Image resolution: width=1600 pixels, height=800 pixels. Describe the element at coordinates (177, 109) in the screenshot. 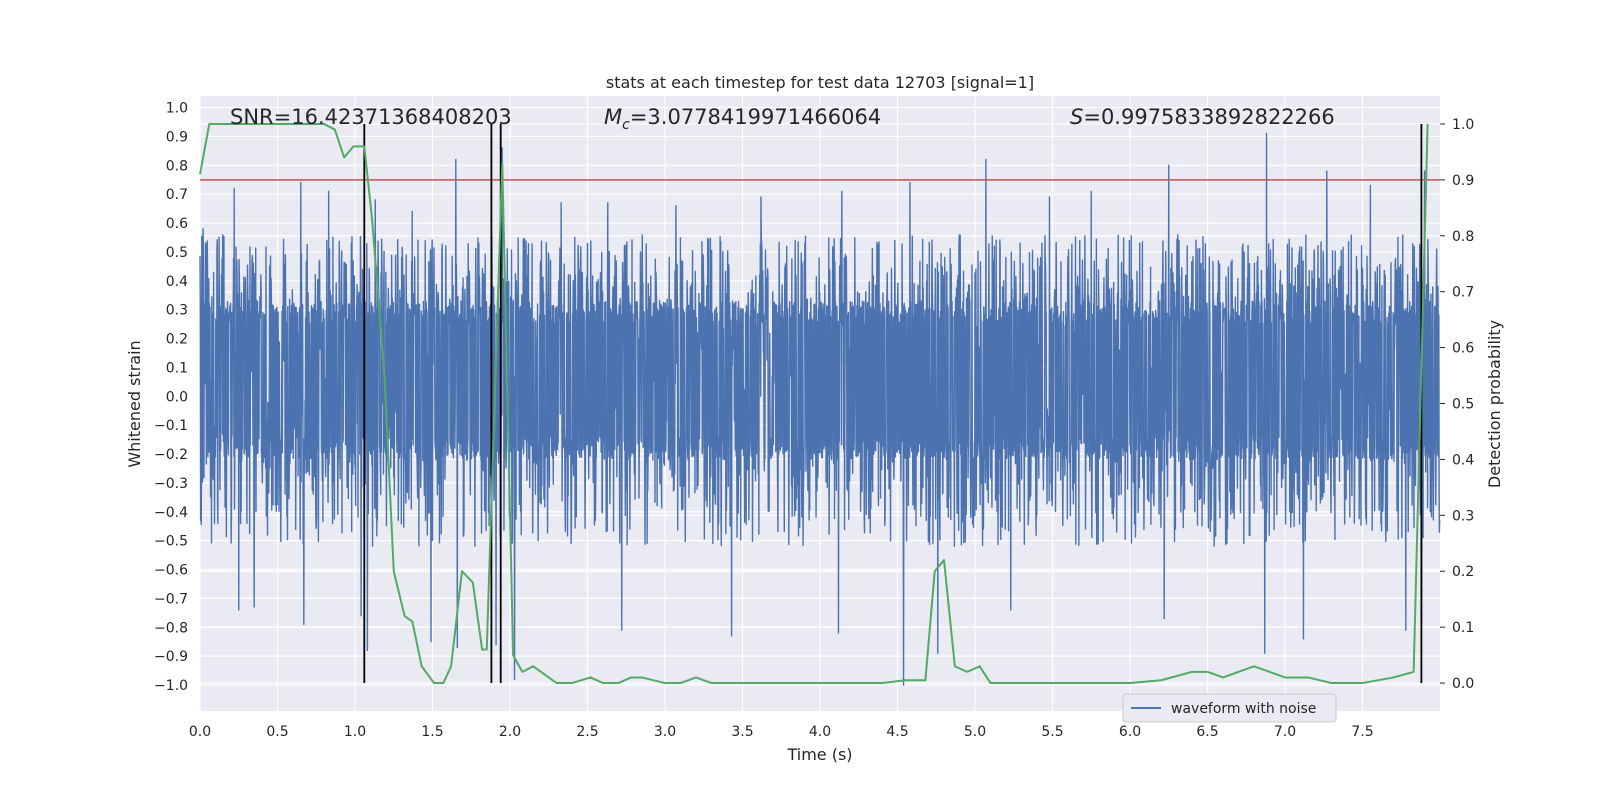

I see `y-tick-label: 1.0` at that location.